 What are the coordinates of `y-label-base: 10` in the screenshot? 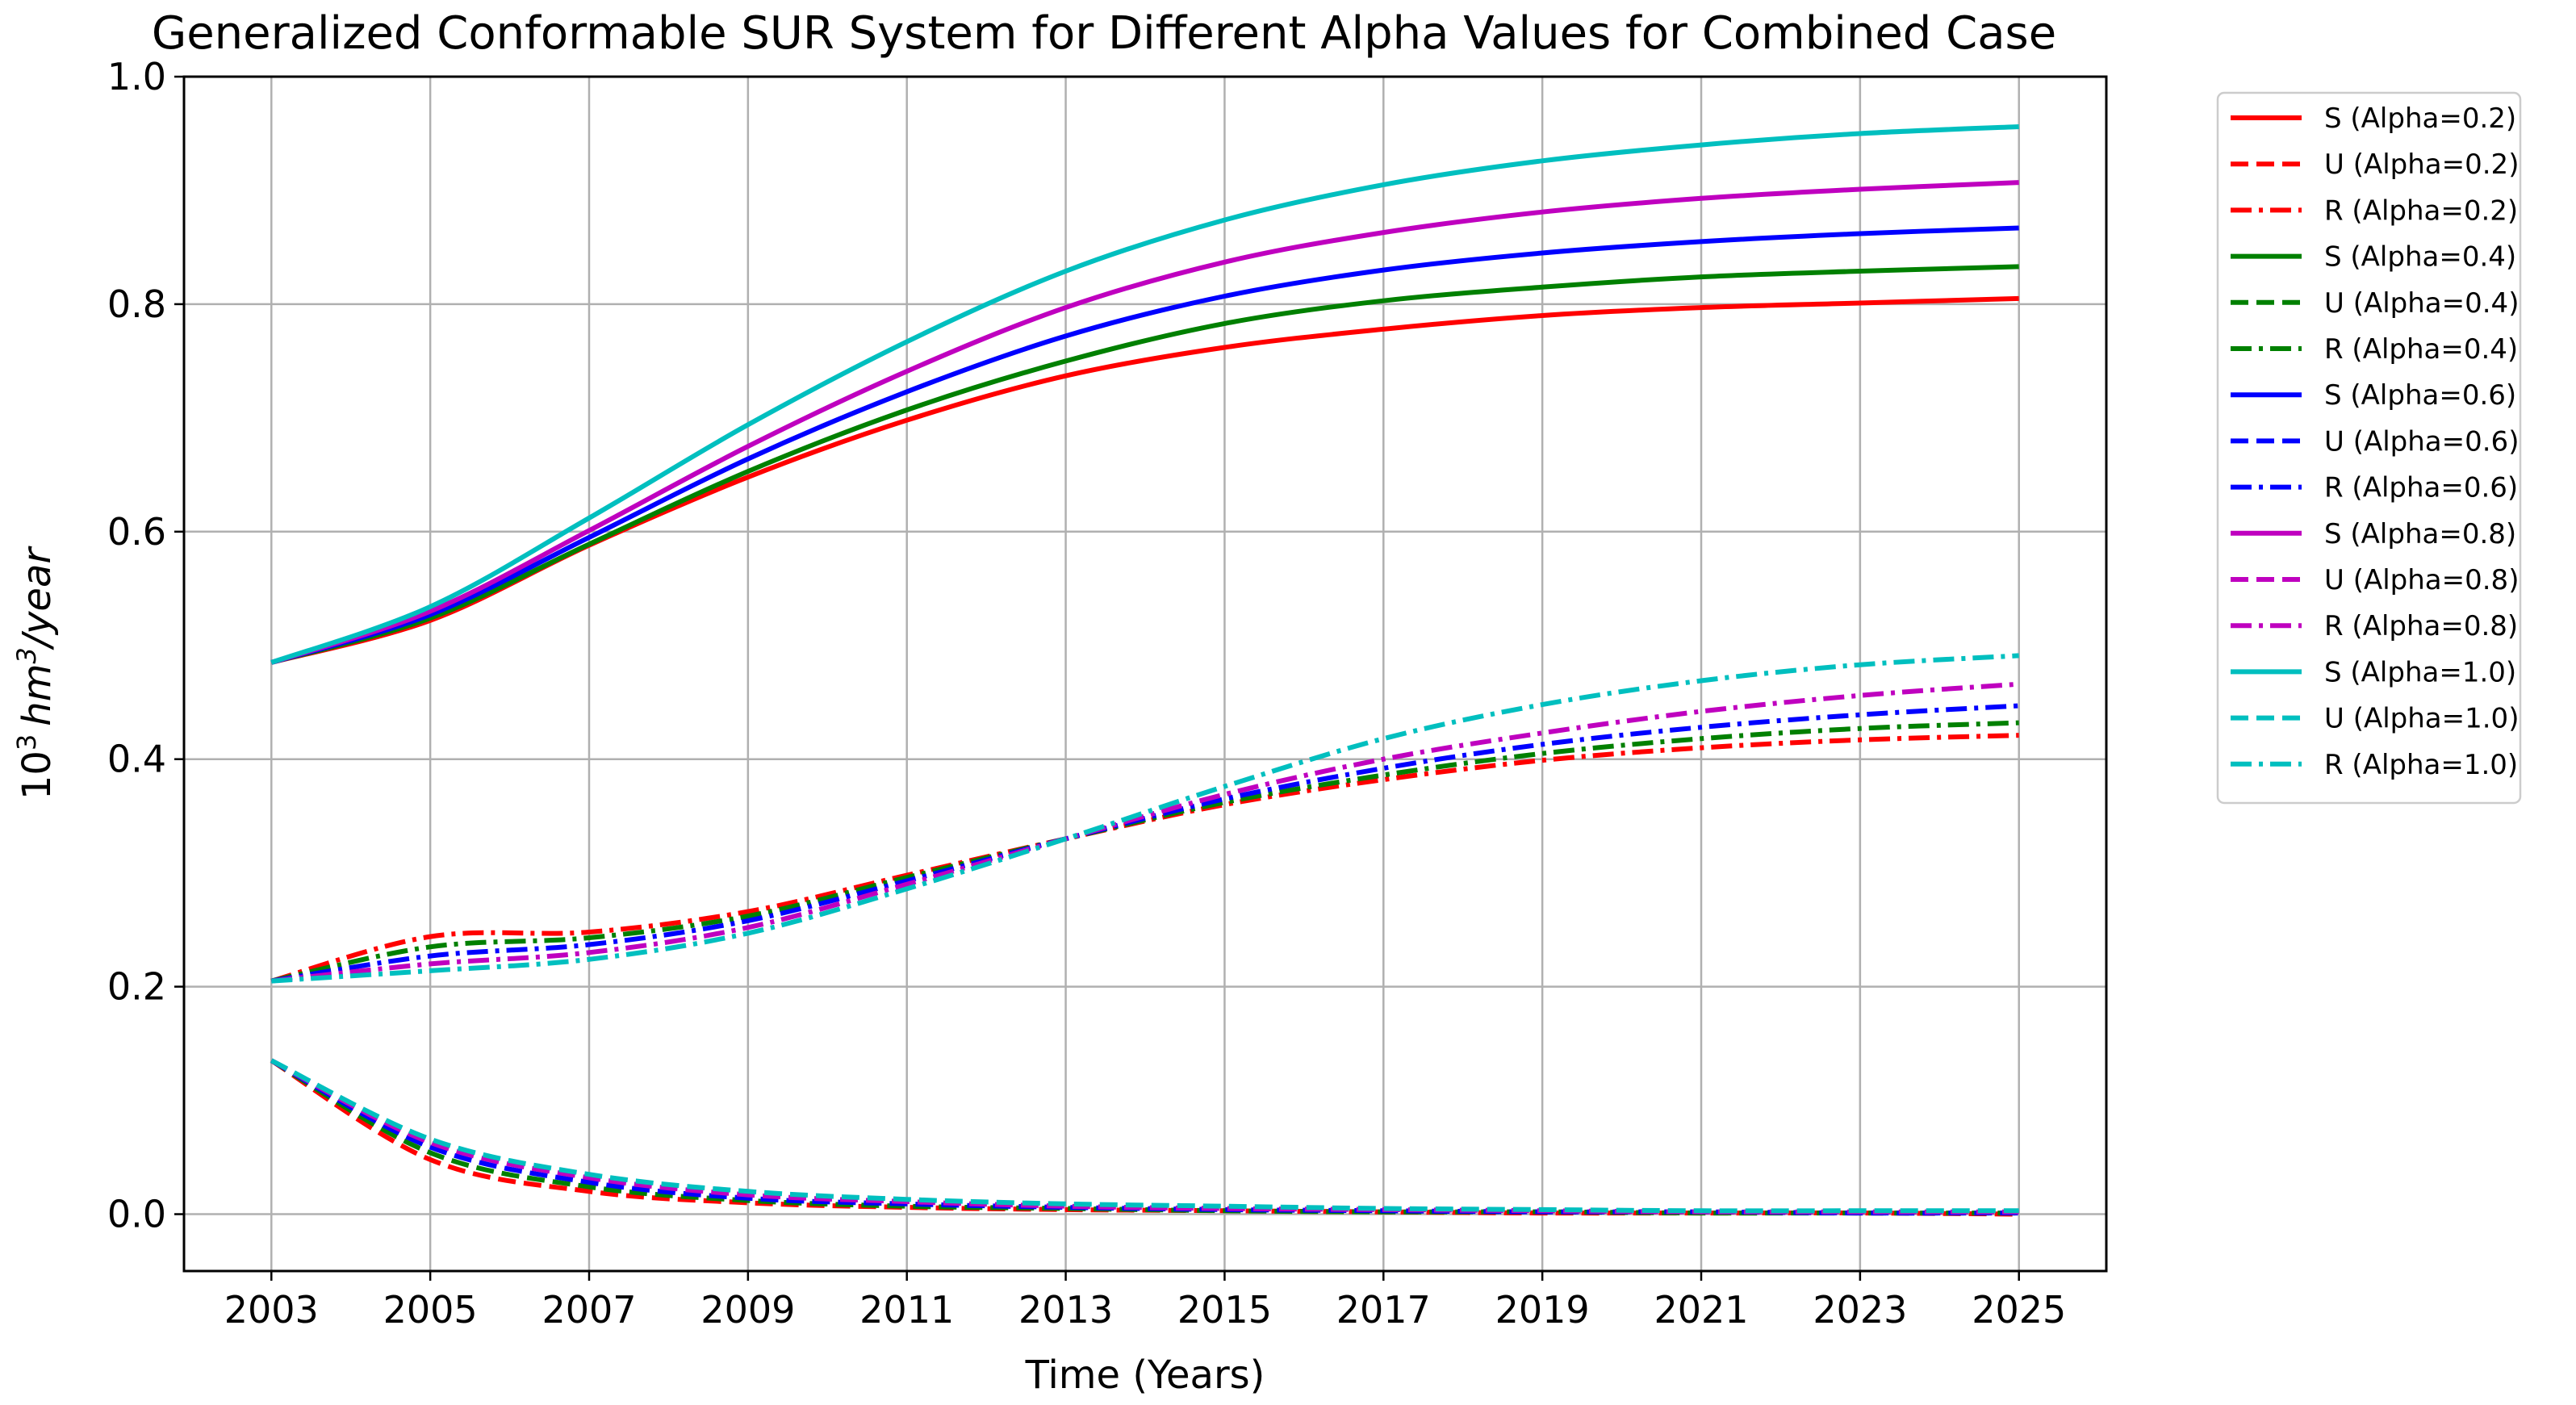 It's located at (37, 775).